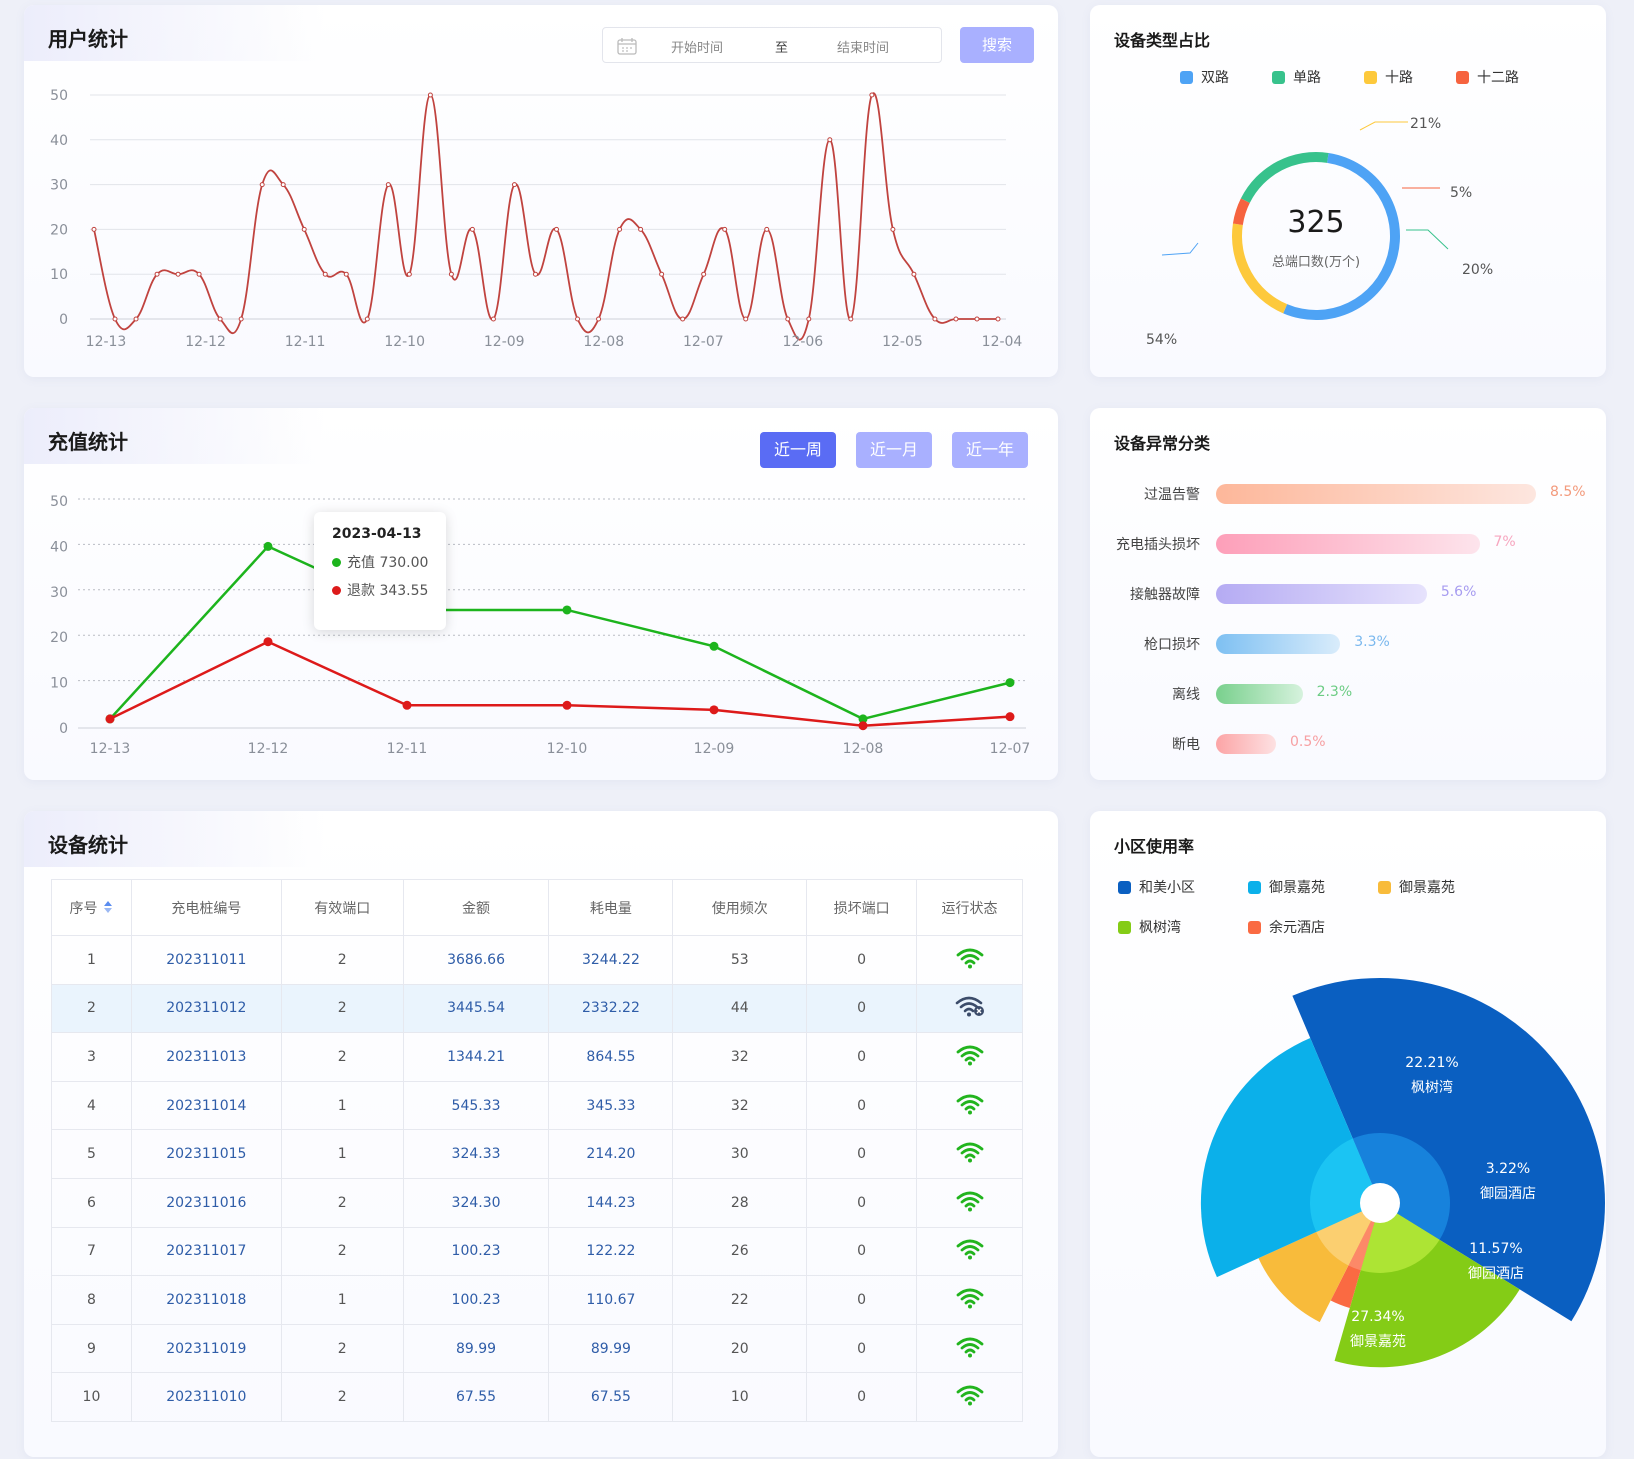  I want to click on cell-id: 202311013, so click(206, 1057).